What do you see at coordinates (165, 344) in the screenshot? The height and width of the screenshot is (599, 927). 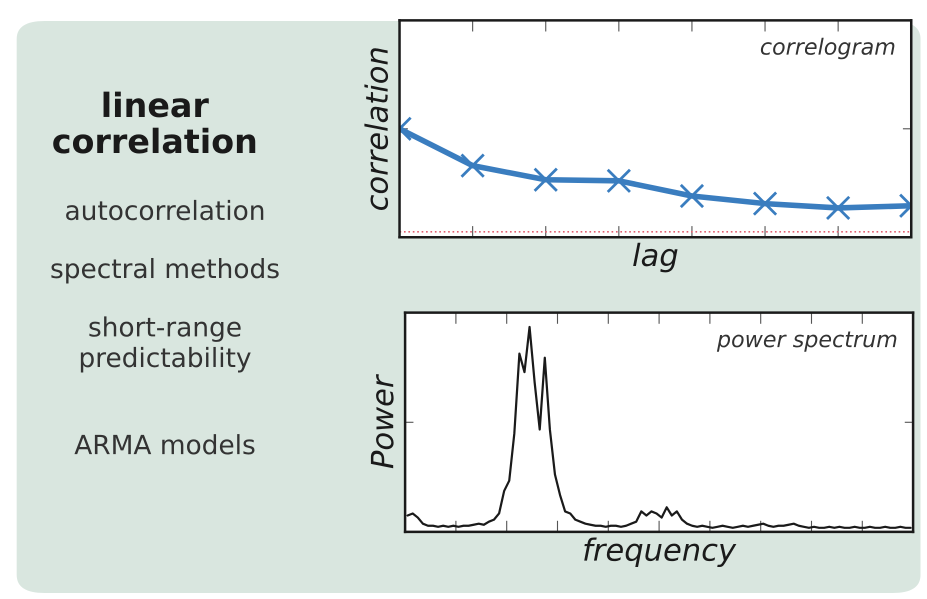 I see `text: short-range predictability` at bounding box center [165, 344].